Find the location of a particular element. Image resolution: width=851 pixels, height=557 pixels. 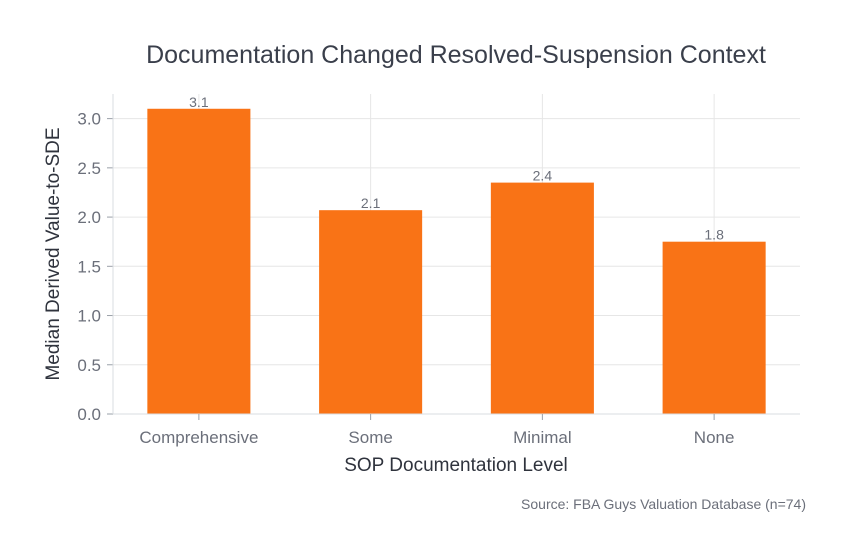

bar-value-label: 2.1 is located at coordinates (371, 203).